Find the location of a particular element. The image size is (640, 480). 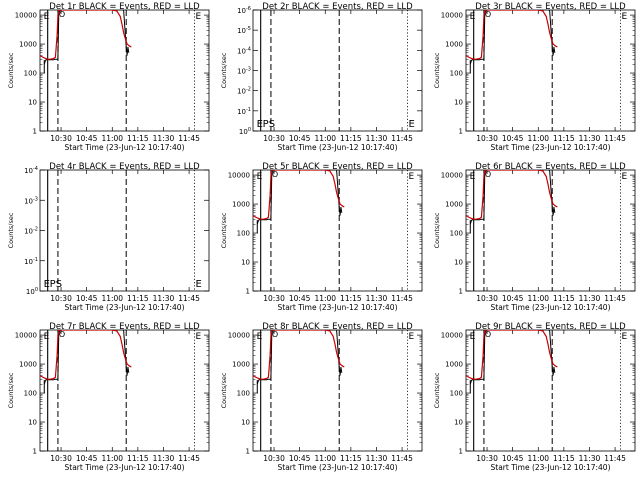

y-tick-label: 10⁻⁵ is located at coordinates (244, 30).